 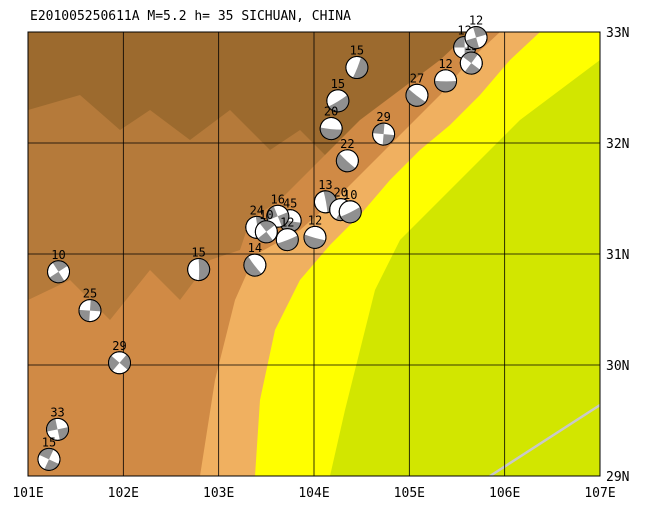 What do you see at coordinates (290, 204) in the screenshot?
I see `event-depth-label: 45` at bounding box center [290, 204].